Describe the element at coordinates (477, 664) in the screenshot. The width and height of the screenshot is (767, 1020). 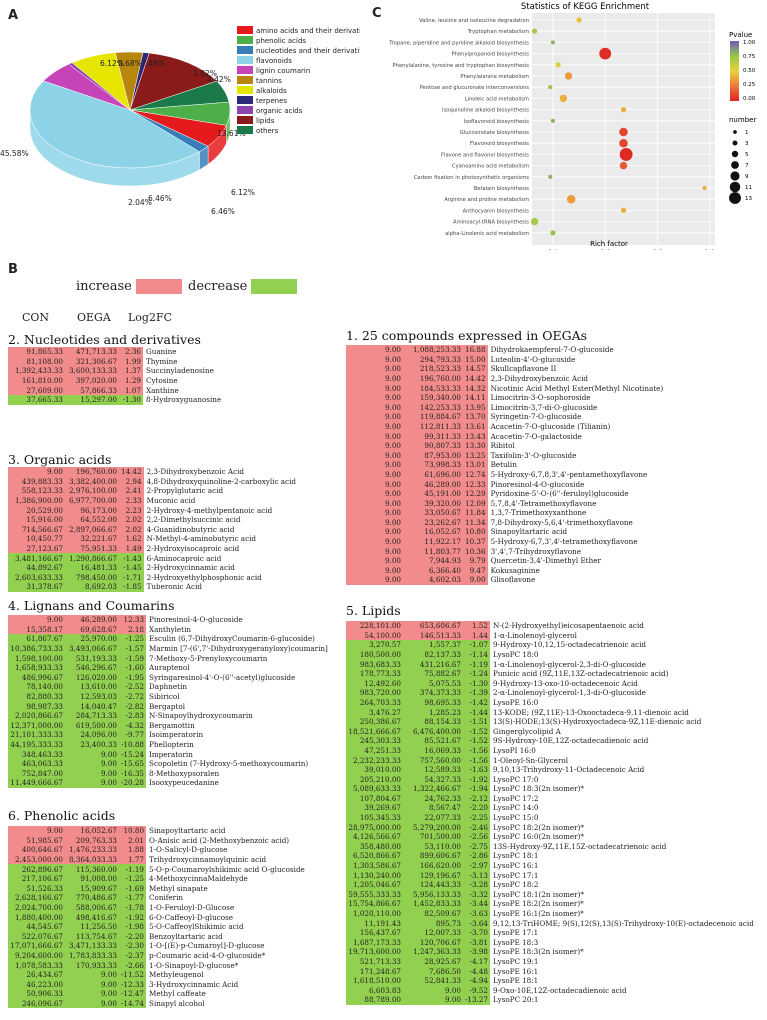
I see `log2fc-value: -1.19` at that location.